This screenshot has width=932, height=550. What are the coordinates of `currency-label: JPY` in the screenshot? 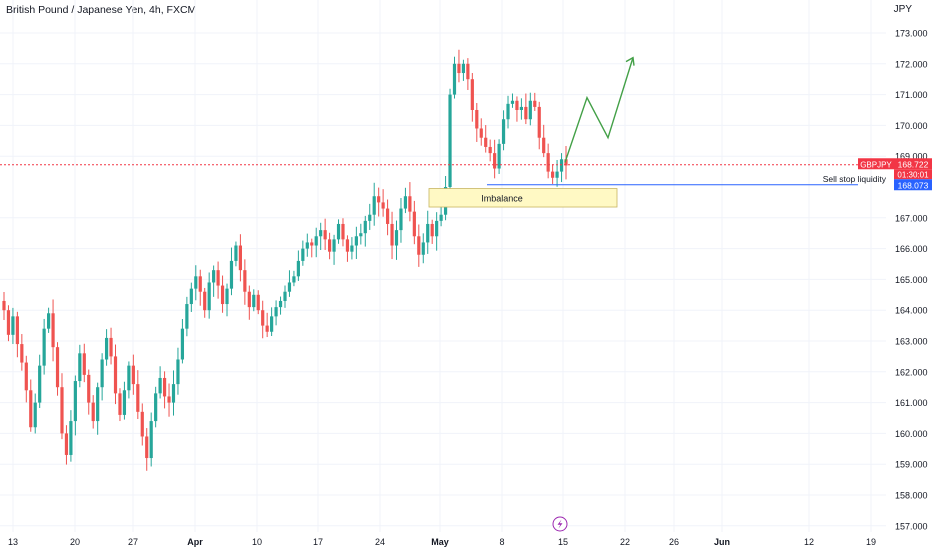 It's located at (902, 9).